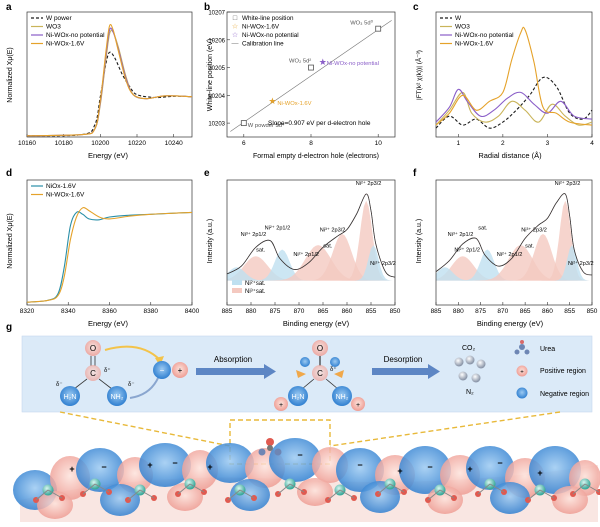 The image size is (600, 527). I want to click on co2-label: CO₂, so click(469, 348).